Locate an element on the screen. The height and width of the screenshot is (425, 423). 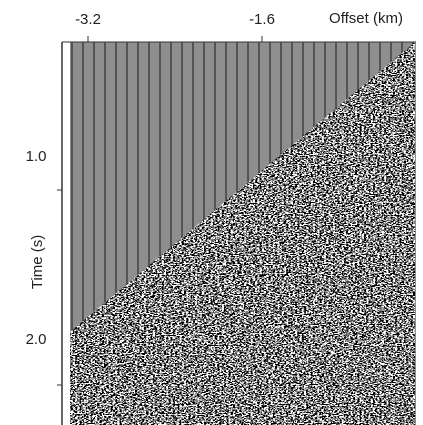
x-tick-label: -1.6 is located at coordinates (262, 19).